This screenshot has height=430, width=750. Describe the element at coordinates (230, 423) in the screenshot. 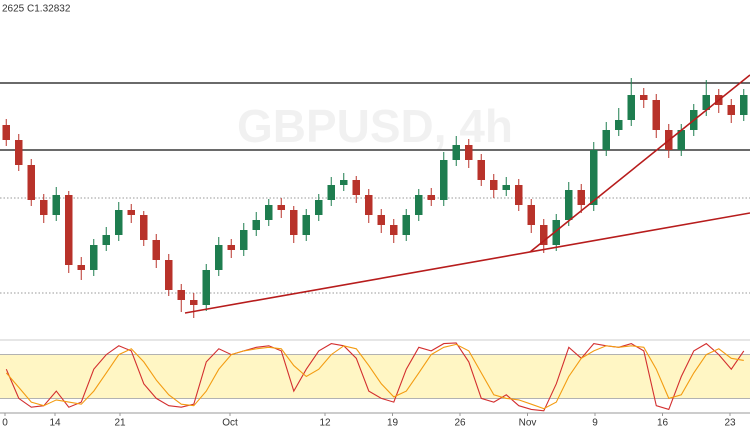

I see `x-tick-label: Oct` at that location.